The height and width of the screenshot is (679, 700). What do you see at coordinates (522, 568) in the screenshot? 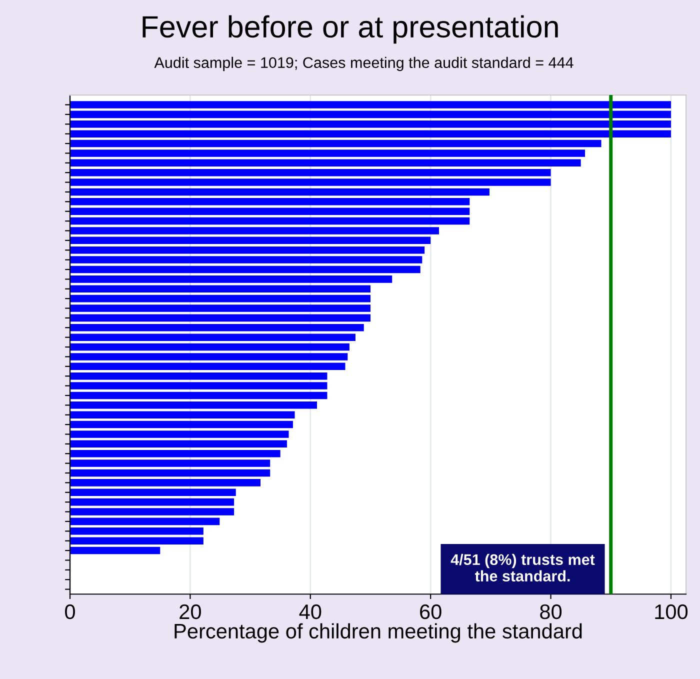
I see `annotation: 4/51 (8%) trusts met the standard.` at bounding box center [522, 568].